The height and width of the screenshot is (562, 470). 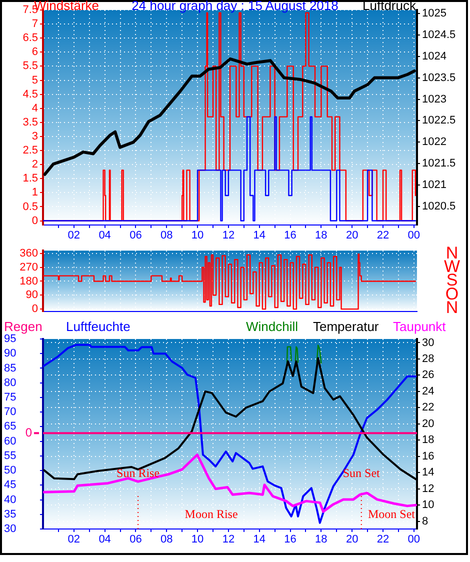 I want to click on y2-tick-label: 1022.5, so click(x=439, y=120).